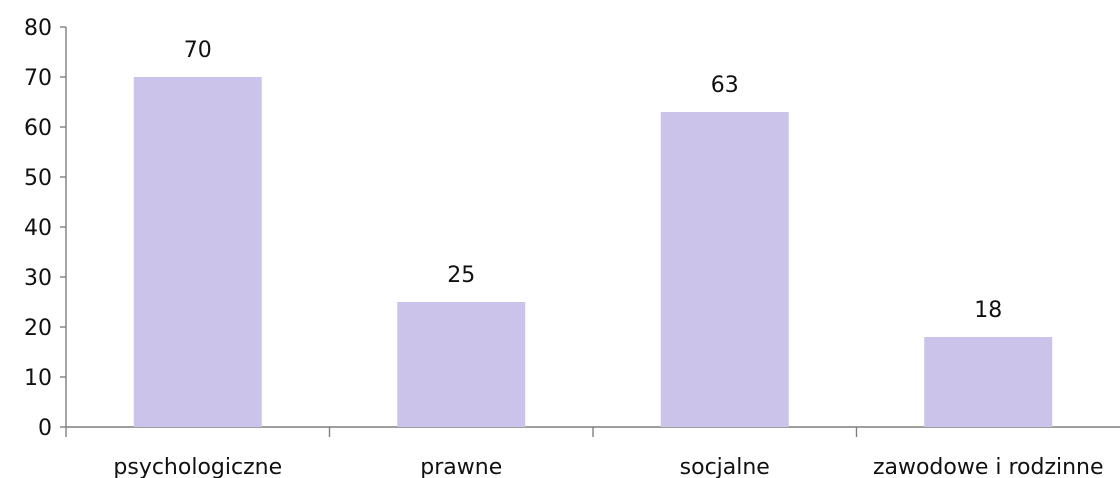  What do you see at coordinates (197, 252) in the screenshot?
I see `bar-psychologiczne` at bounding box center [197, 252].